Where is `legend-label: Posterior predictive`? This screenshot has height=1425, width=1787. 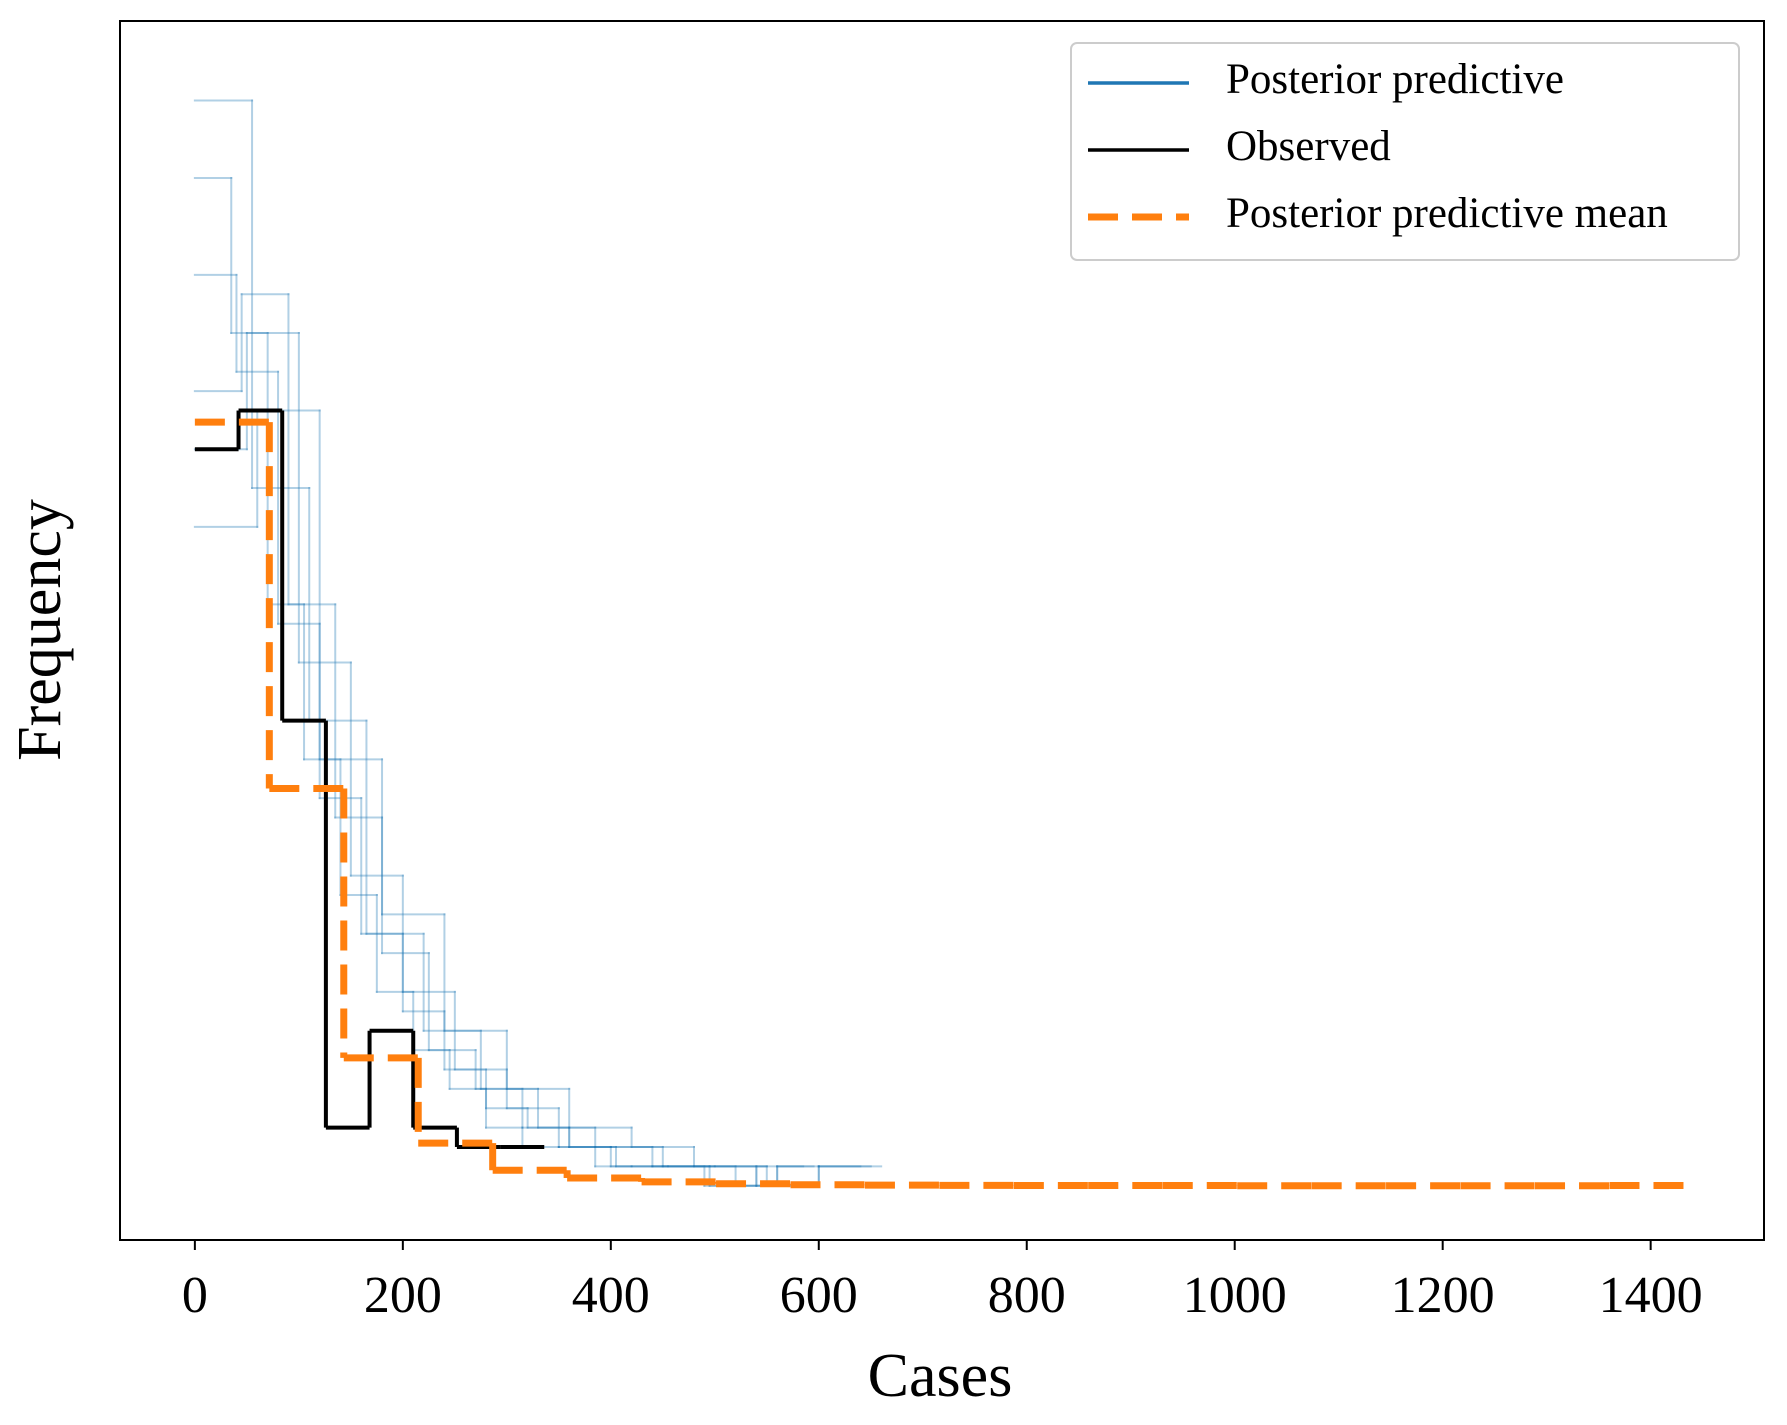
legend-label: Posterior predictive is located at coordinates (1395, 79).